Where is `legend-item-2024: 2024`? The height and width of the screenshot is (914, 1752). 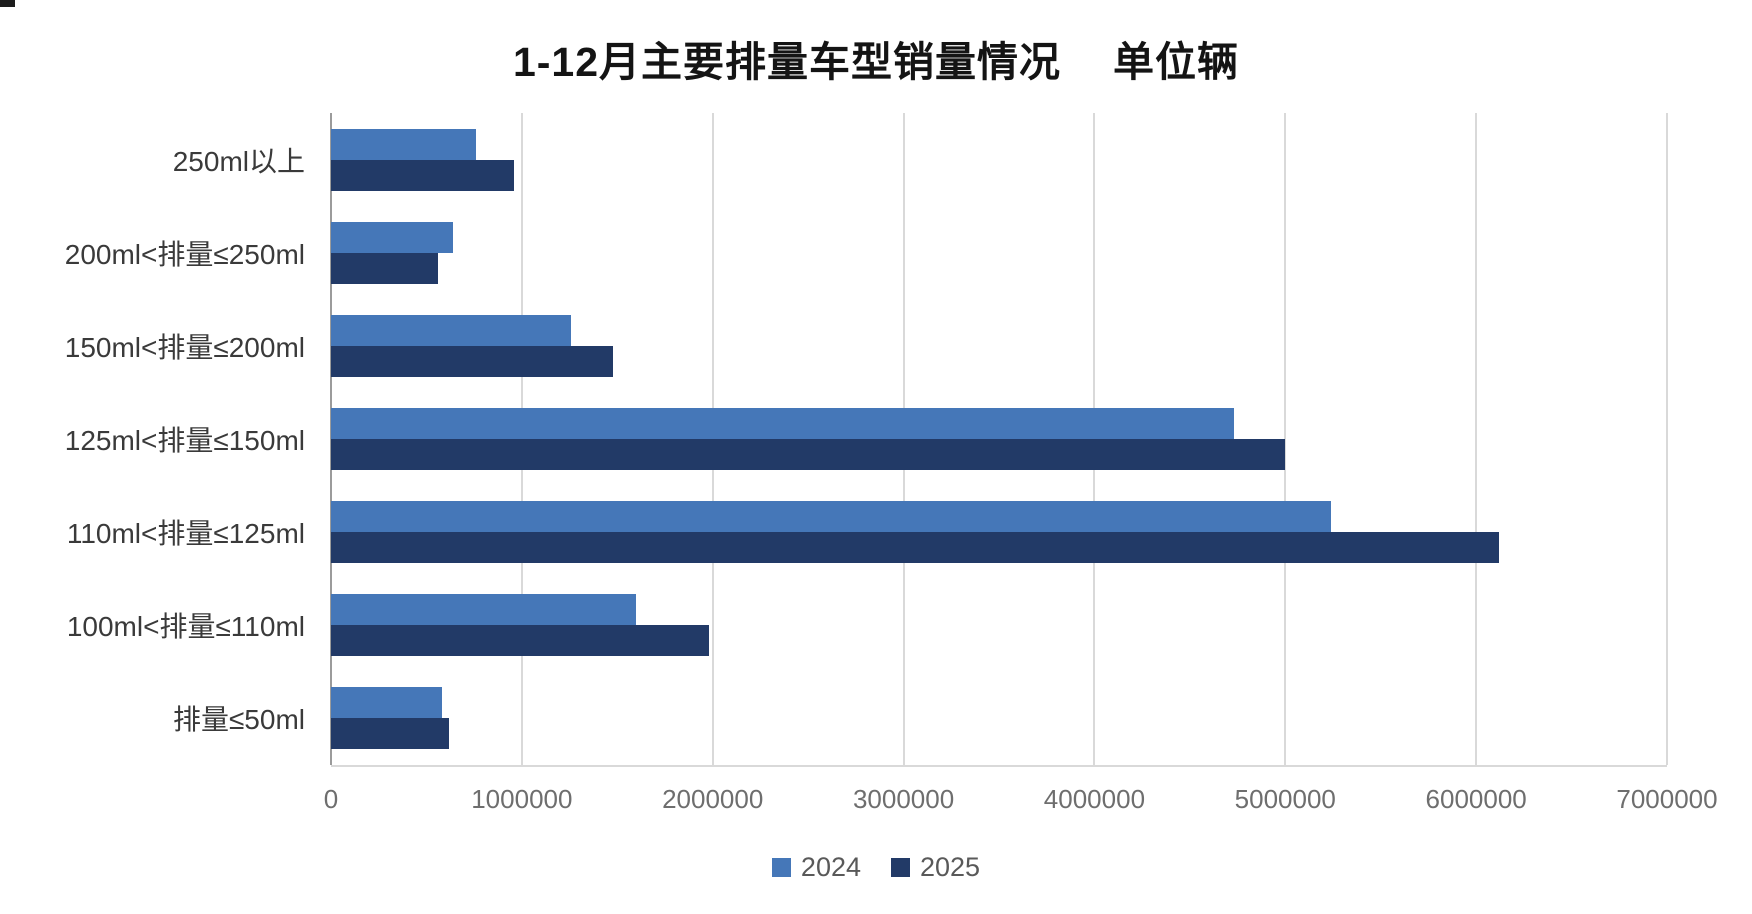
legend-item-2024: 2024 is located at coordinates (816, 867).